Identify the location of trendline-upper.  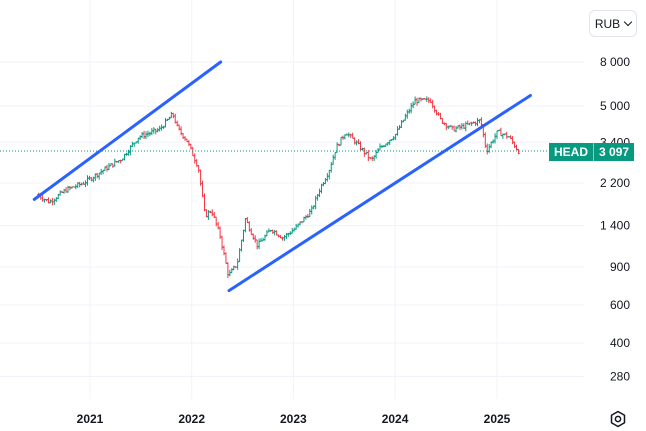
(127, 130).